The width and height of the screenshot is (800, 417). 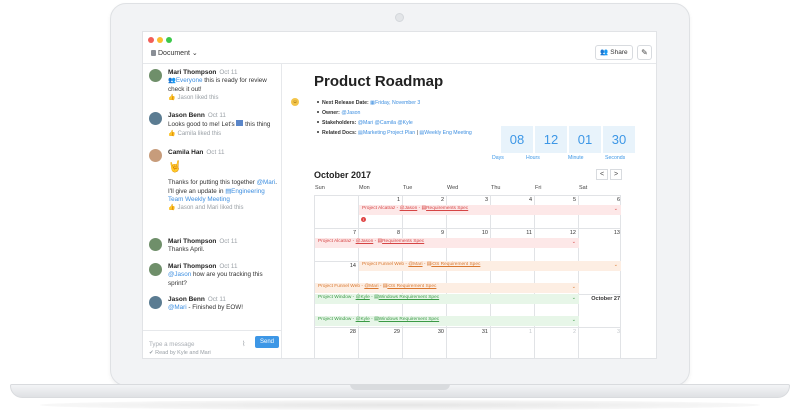 I want to click on message-input: Type a message, so click(x=172, y=344).